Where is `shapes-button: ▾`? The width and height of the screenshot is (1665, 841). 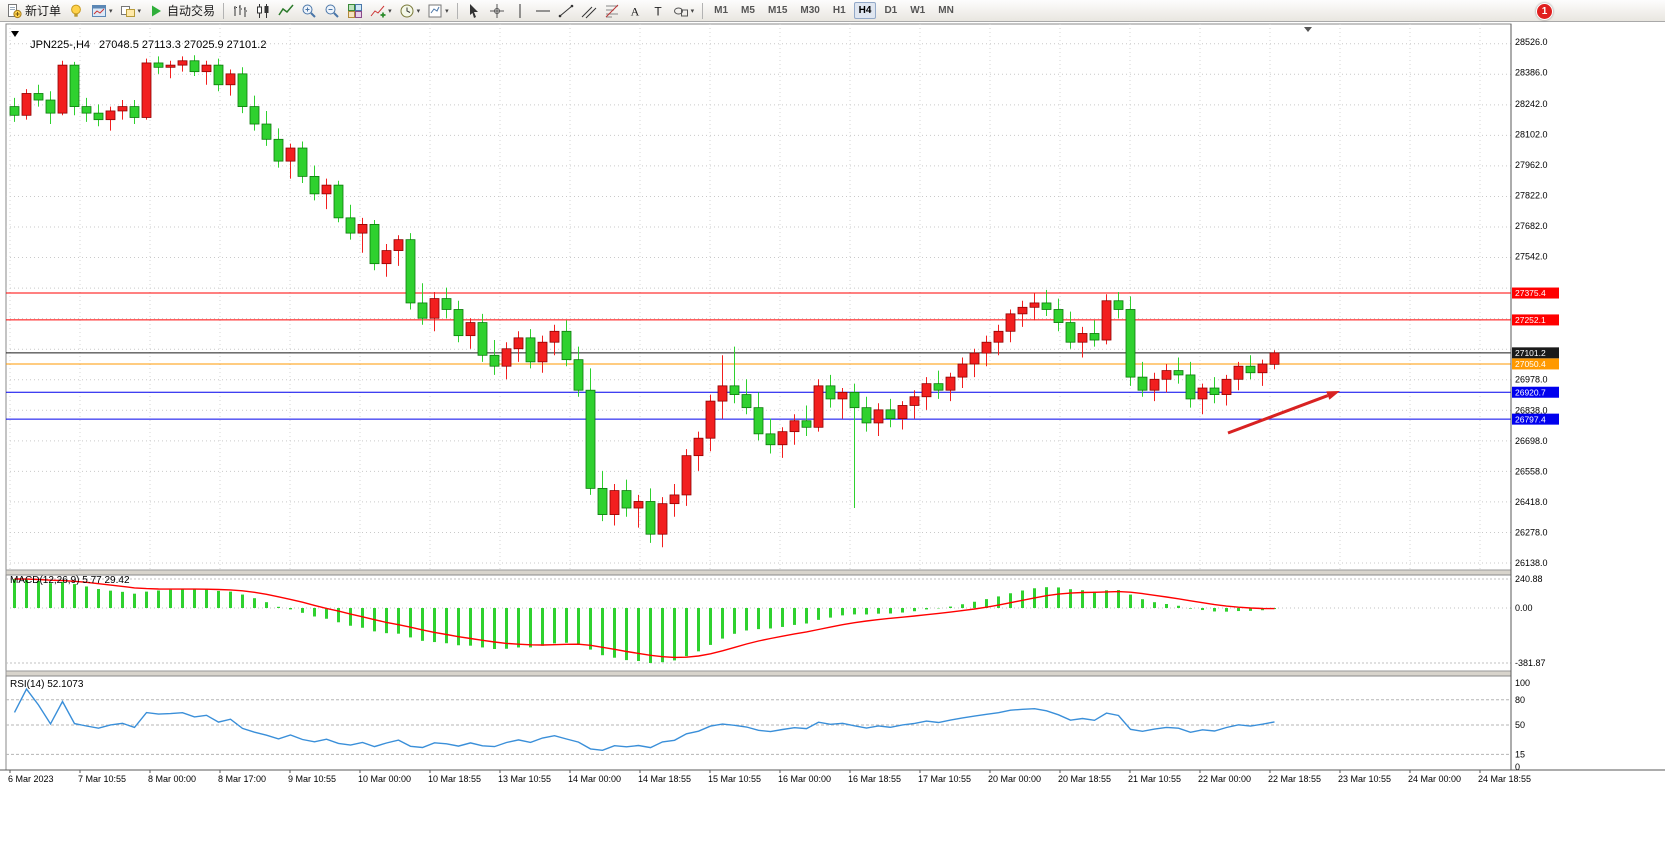 shapes-button: ▾ is located at coordinates (684, 11).